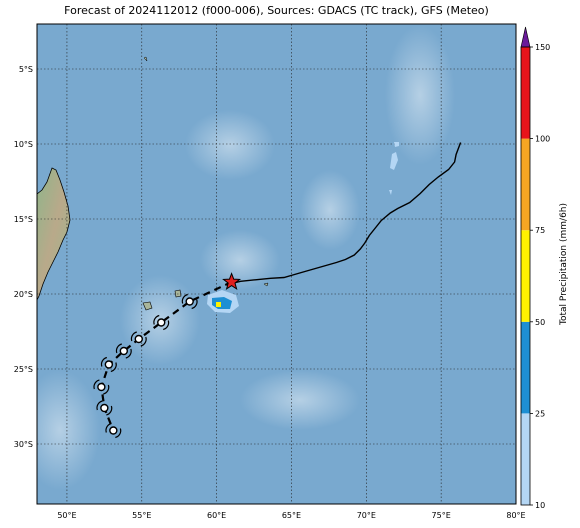 This screenshot has width=580, height=528. I want to click on longitude-tick-label: 75°E, so click(441, 515).